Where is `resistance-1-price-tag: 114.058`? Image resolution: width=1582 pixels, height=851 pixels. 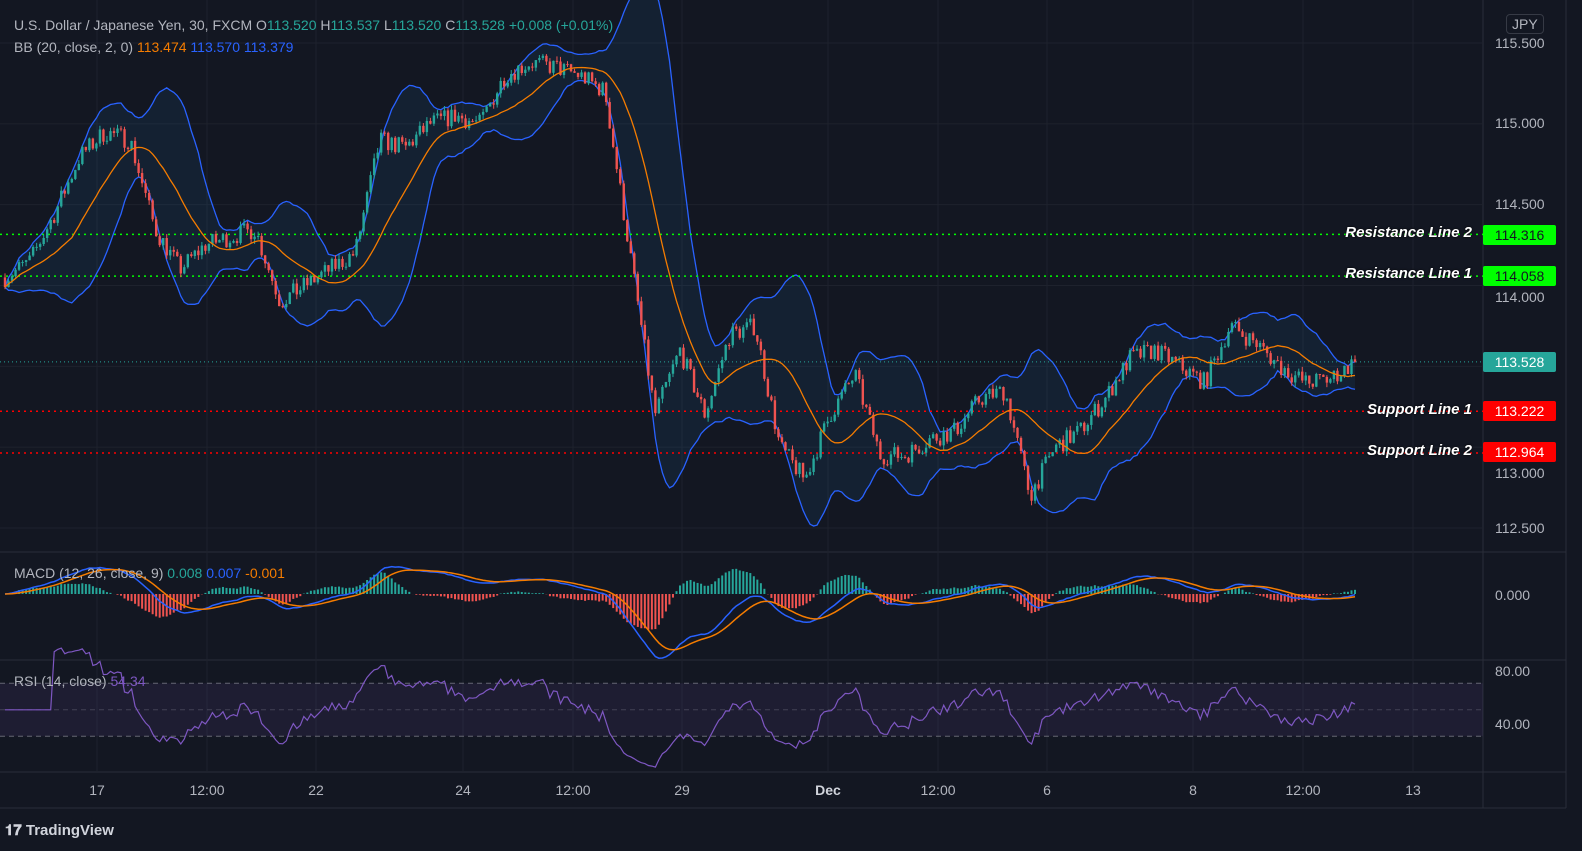 resistance-1-price-tag: 114.058 is located at coordinates (1519, 276).